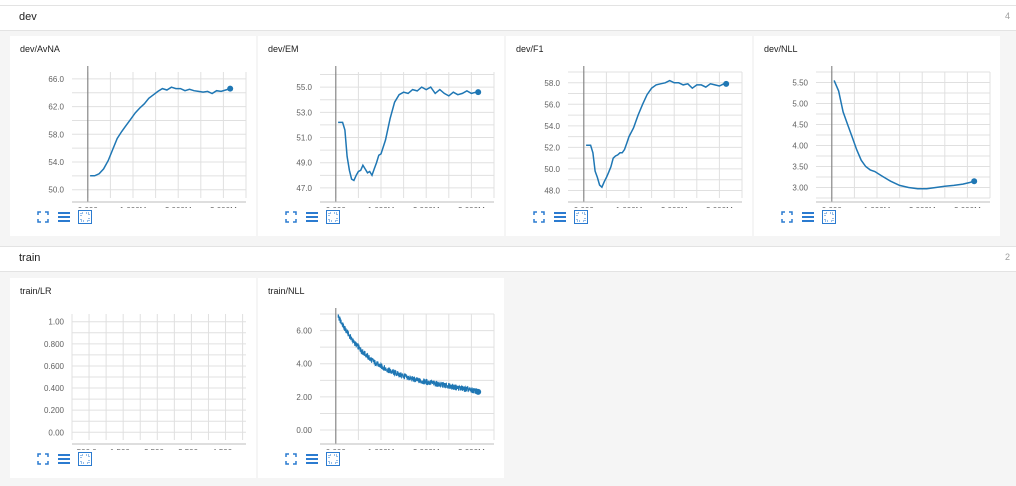  I want to click on y-tick-label: 52.0, so click(552, 147).